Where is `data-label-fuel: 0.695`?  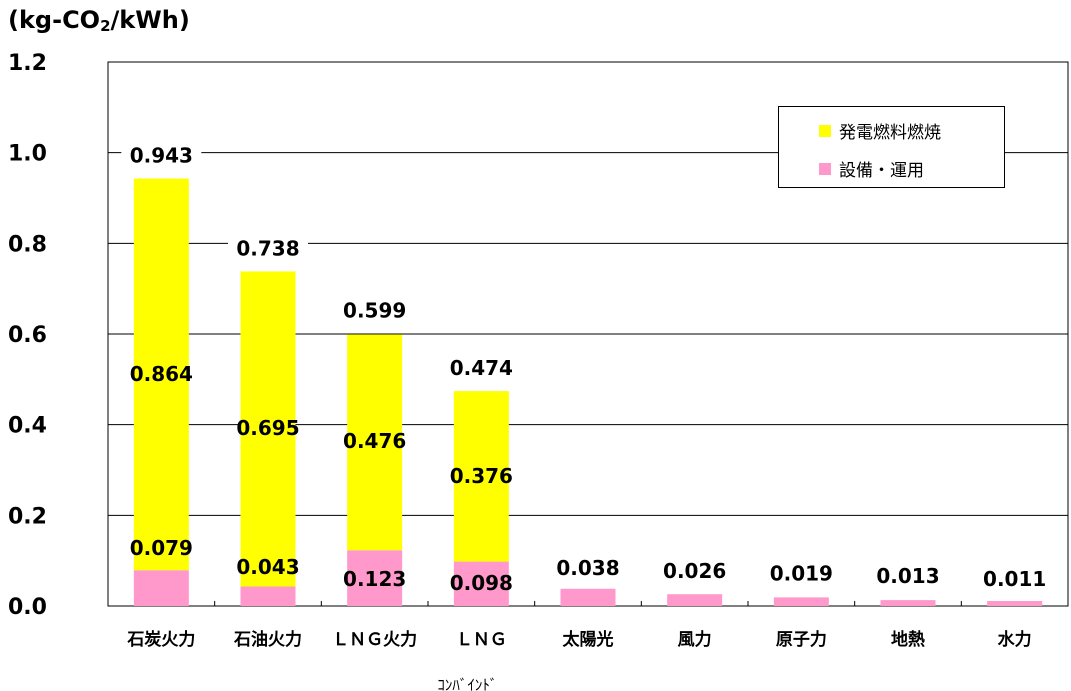 data-label-fuel: 0.695 is located at coordinates (267, 428).